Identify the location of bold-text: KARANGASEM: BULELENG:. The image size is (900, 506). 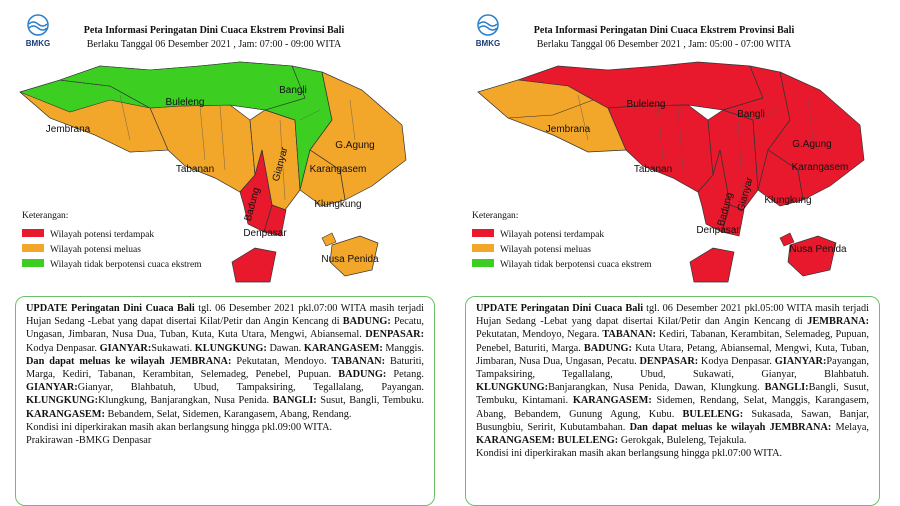
(547, 441).